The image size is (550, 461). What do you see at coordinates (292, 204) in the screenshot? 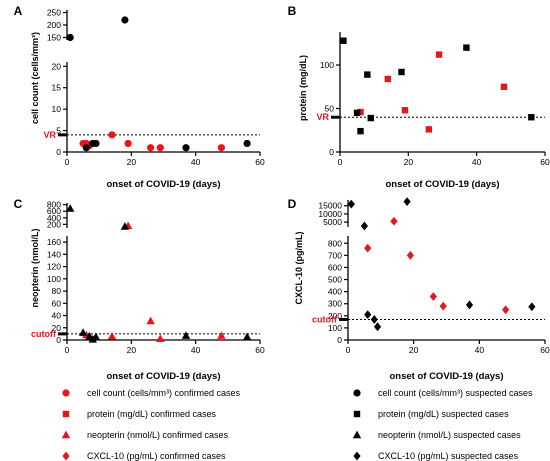
I see `panel-letter: D` at bounding box center [292, 204].